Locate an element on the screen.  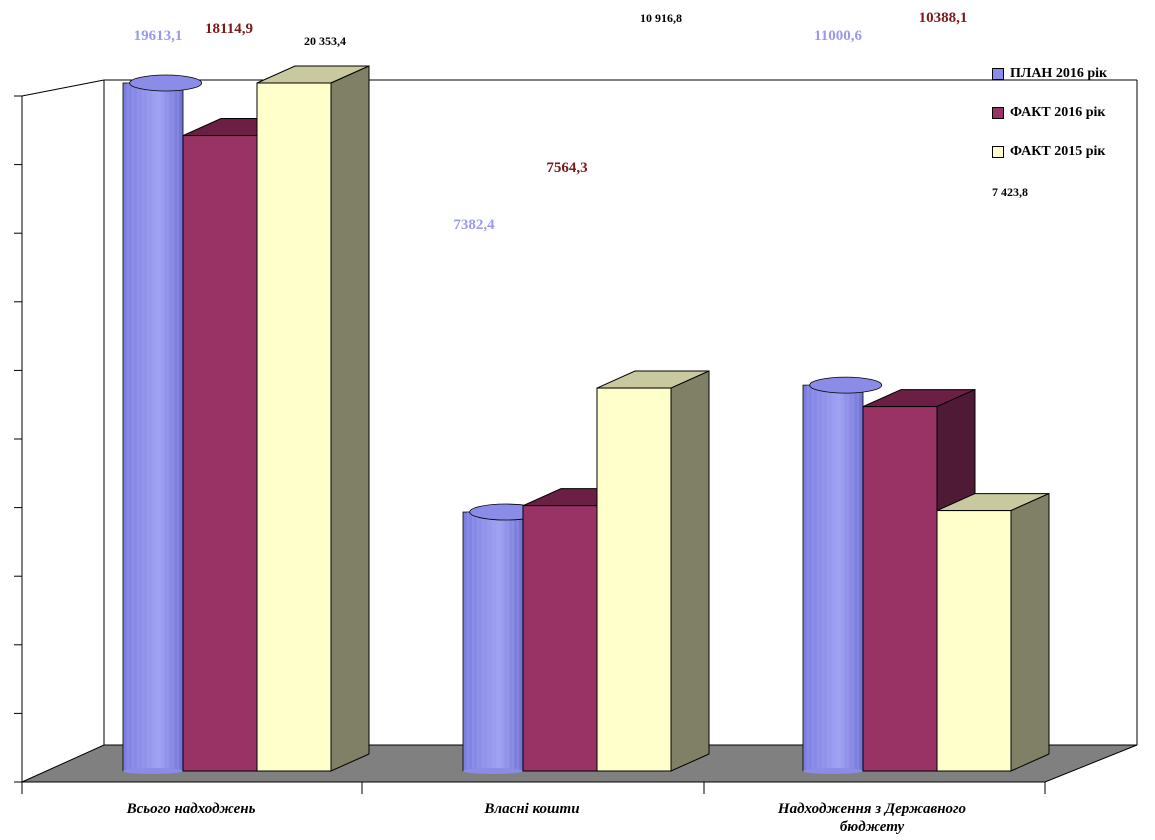
legend-swatch-fact-2016 is located at coordinates (998, 113).